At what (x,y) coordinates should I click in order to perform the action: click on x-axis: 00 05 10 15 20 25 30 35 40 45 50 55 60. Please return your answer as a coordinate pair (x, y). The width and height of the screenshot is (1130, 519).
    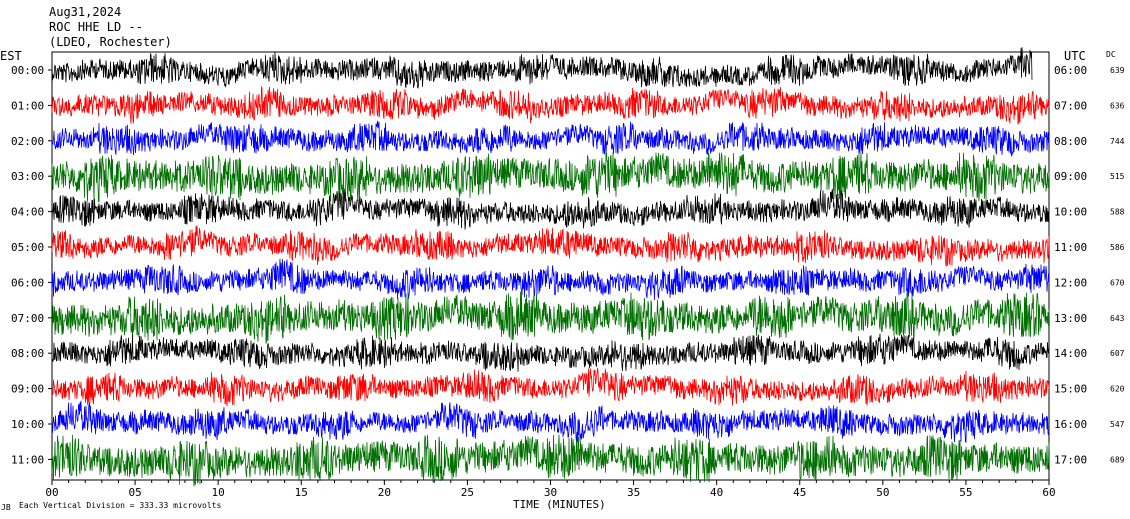
    Looking at the image, I should click on (550, 489).